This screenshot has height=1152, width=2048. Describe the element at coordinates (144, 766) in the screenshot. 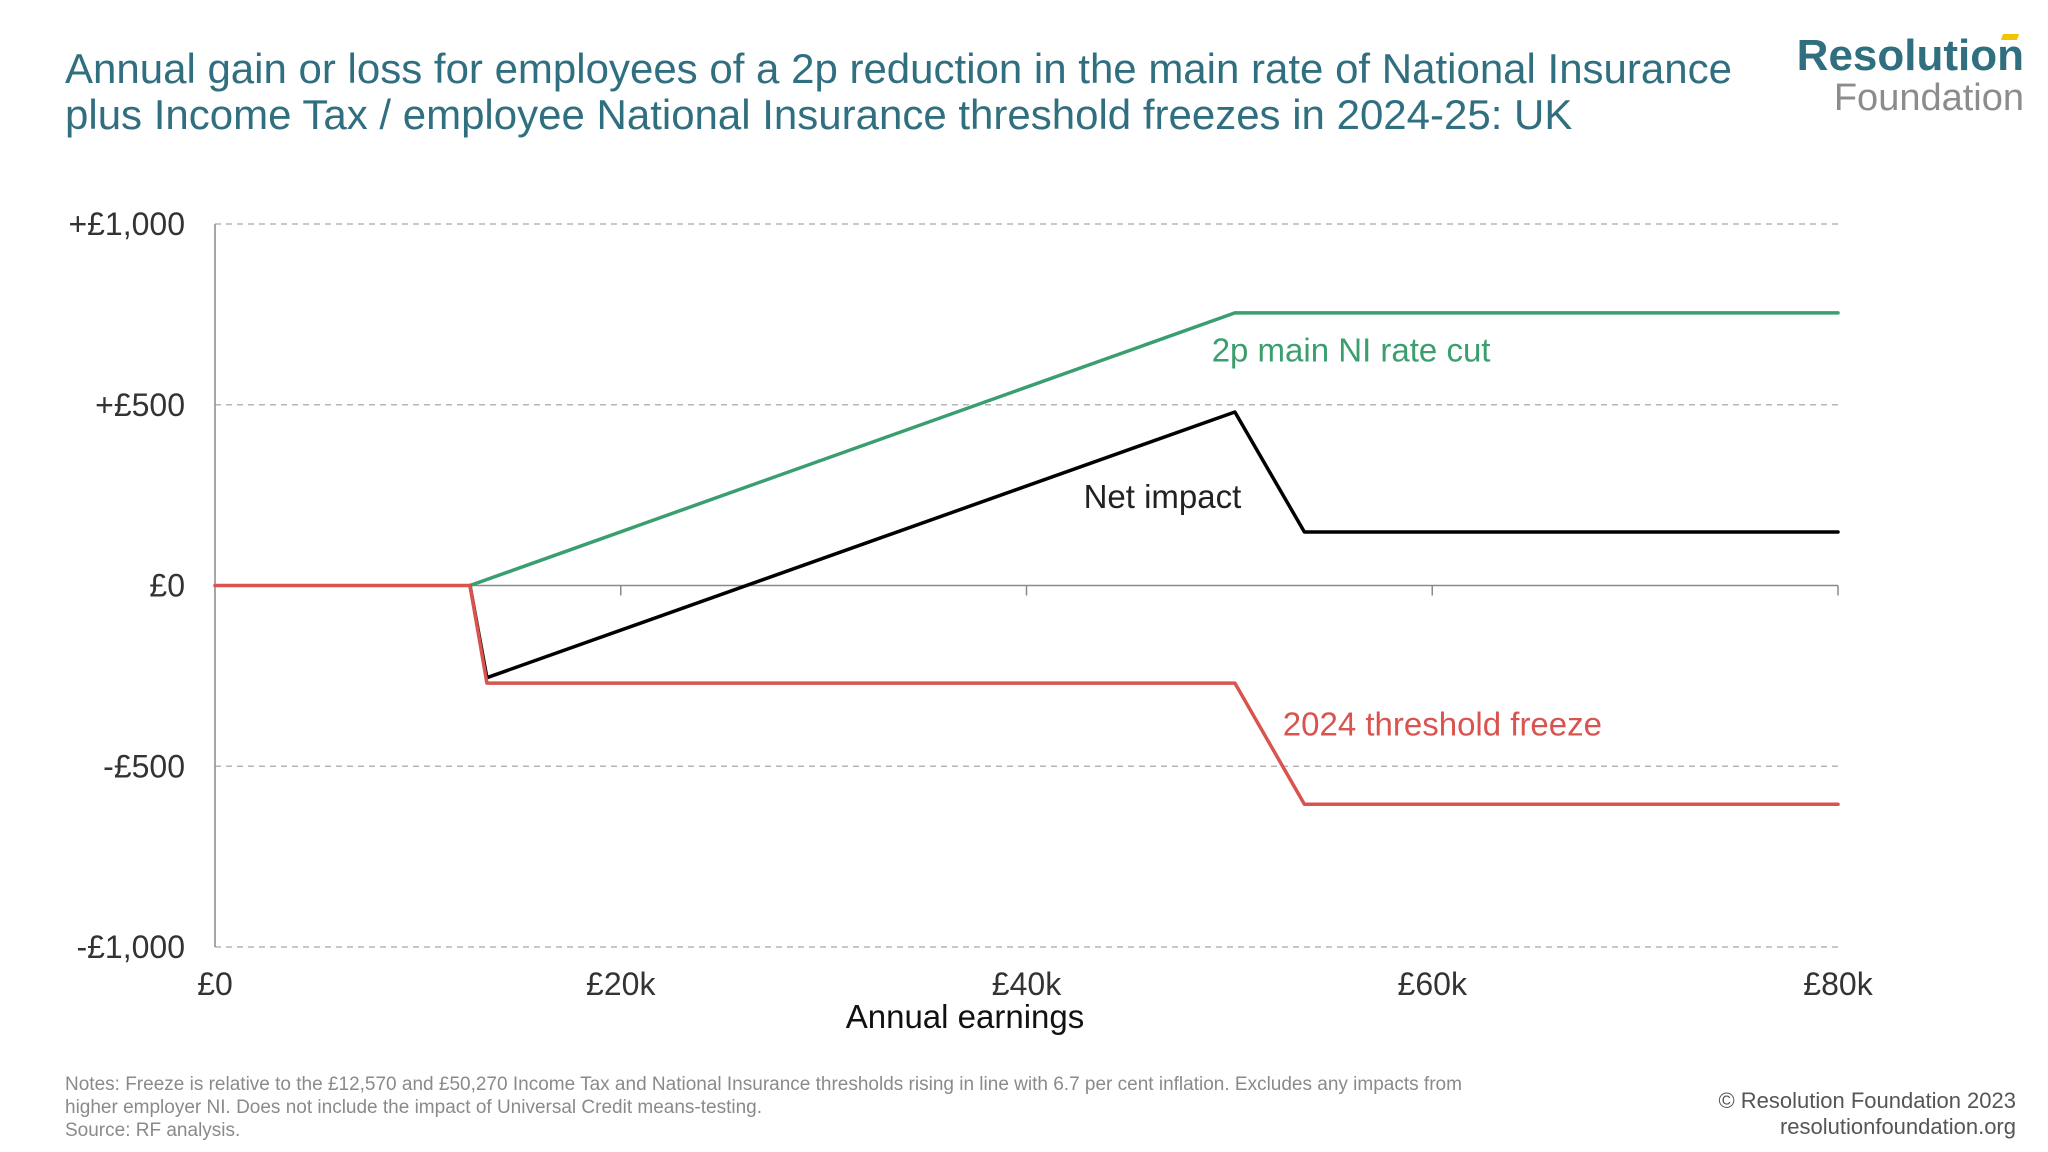

I see `y-tick-label: -£500` at that location.